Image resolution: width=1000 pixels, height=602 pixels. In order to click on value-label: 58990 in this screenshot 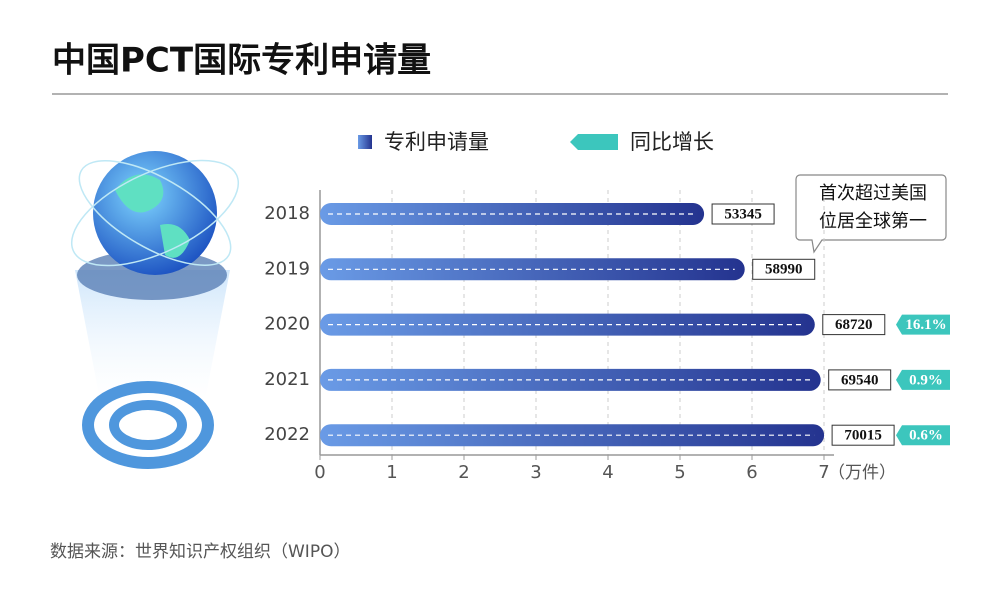, I will do `click(784, 270)`.